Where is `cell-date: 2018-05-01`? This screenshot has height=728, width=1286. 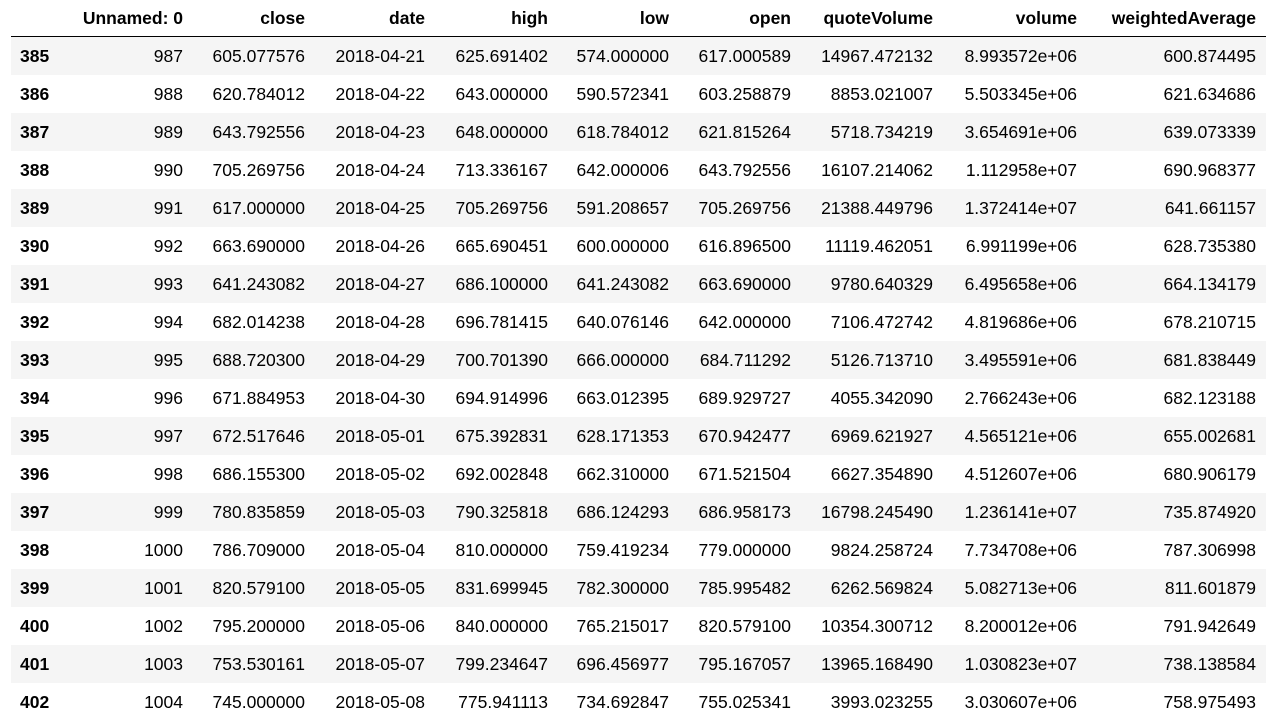 cell-date: 2018-05-01 is located at coordinates (380, 436).